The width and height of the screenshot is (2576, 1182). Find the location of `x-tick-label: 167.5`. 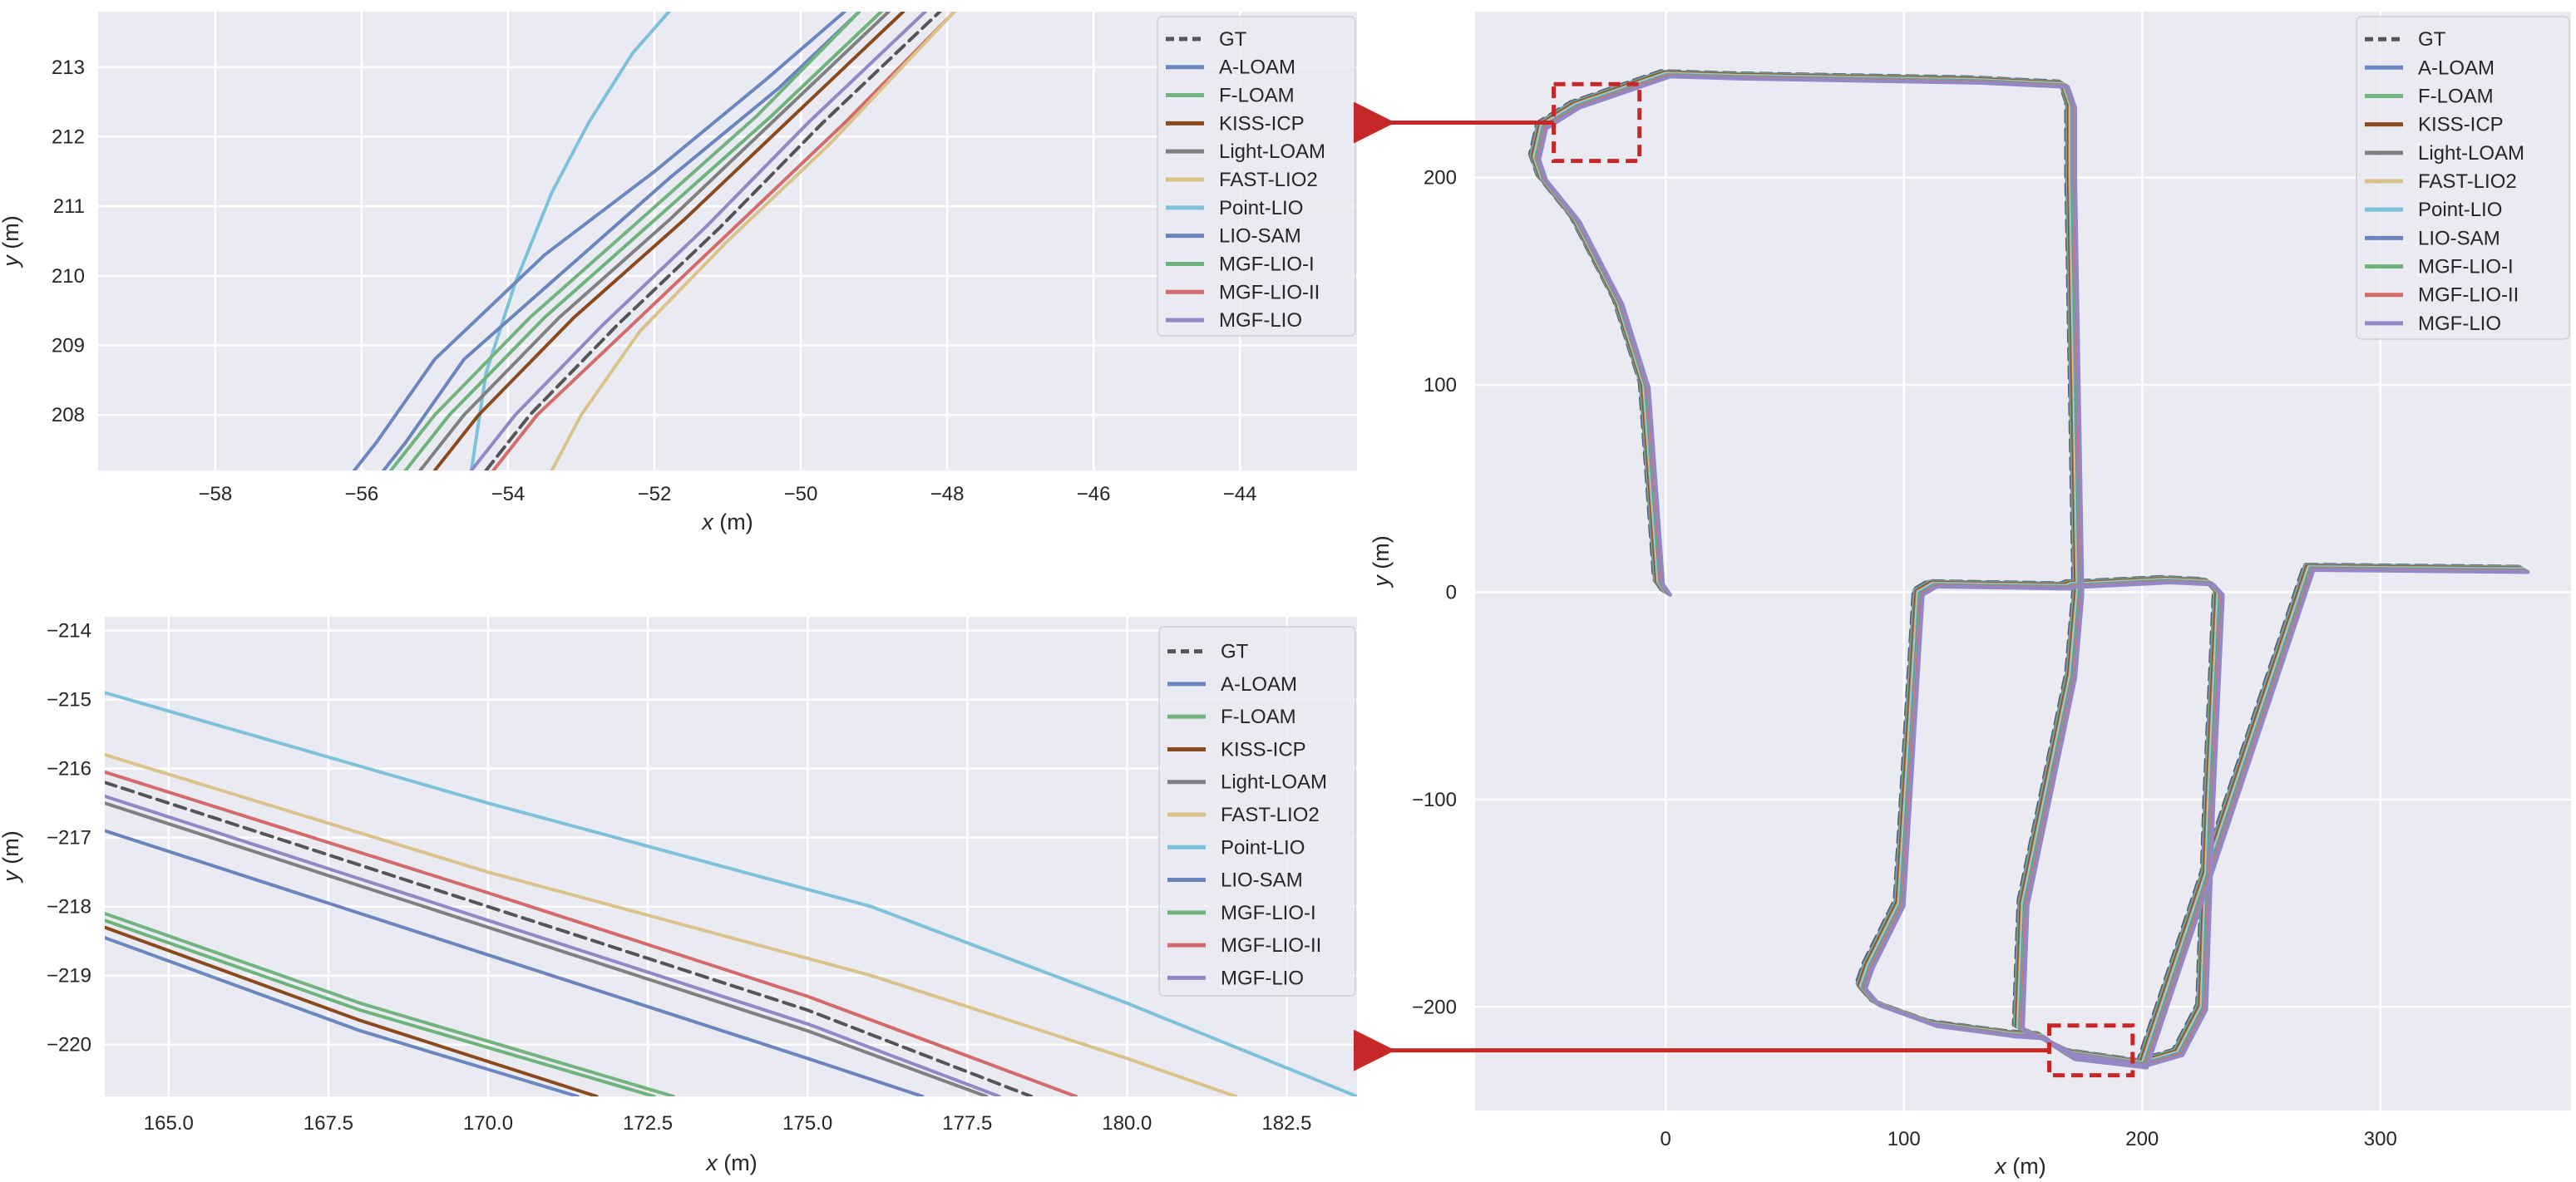

x-tick-label: 167.5 is located at coordinates (328, 1123).